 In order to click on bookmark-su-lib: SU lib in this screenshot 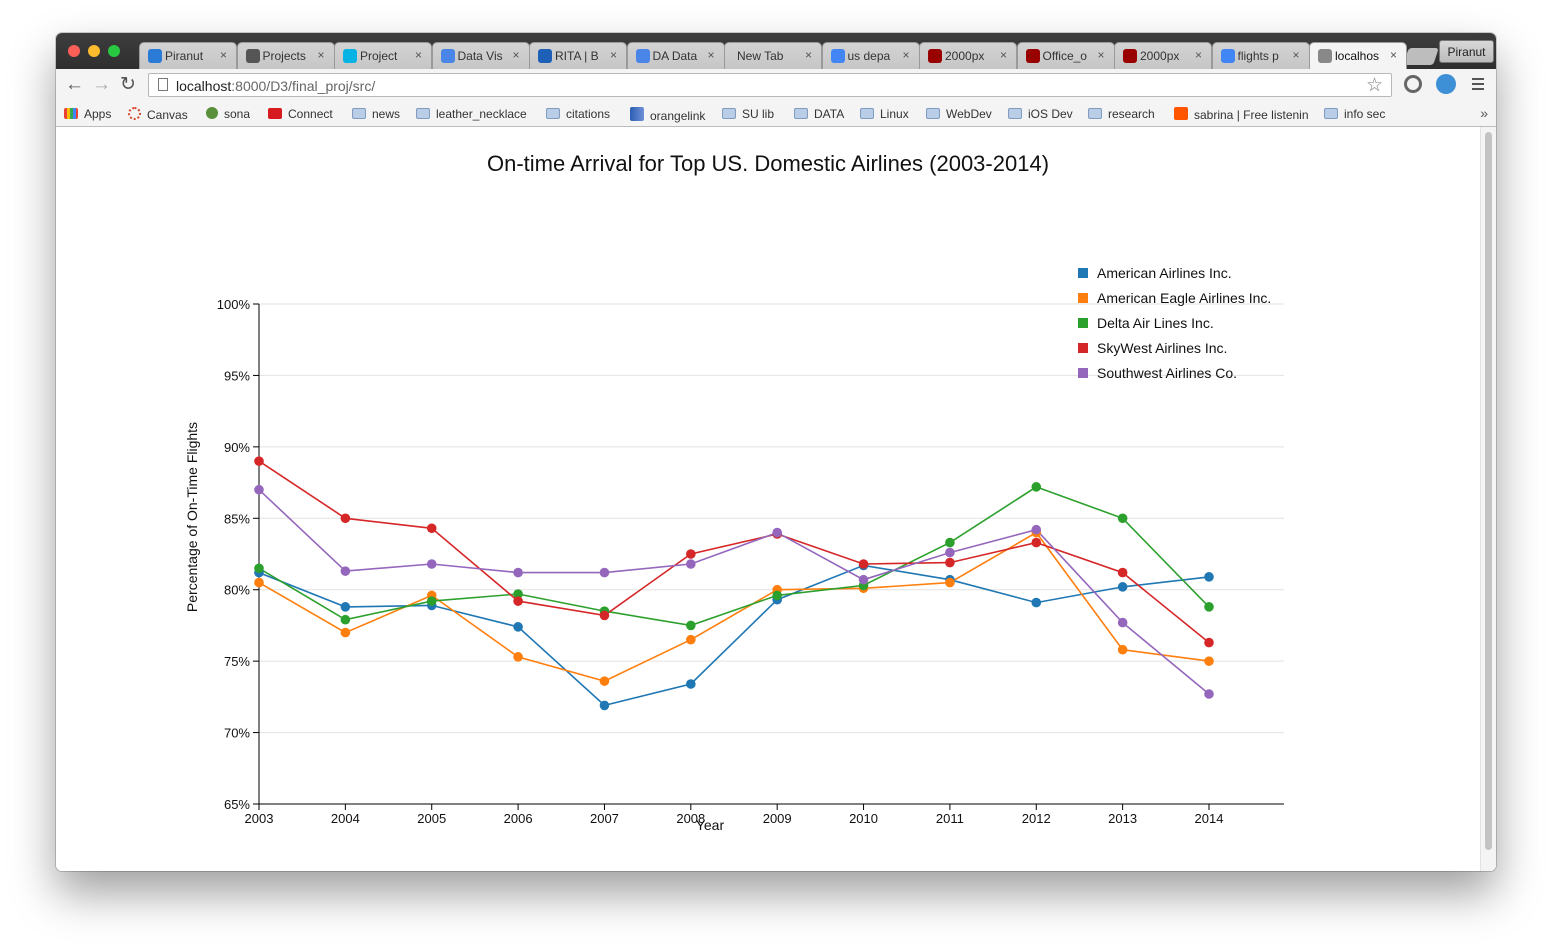, I will do `click(748, 114)`.